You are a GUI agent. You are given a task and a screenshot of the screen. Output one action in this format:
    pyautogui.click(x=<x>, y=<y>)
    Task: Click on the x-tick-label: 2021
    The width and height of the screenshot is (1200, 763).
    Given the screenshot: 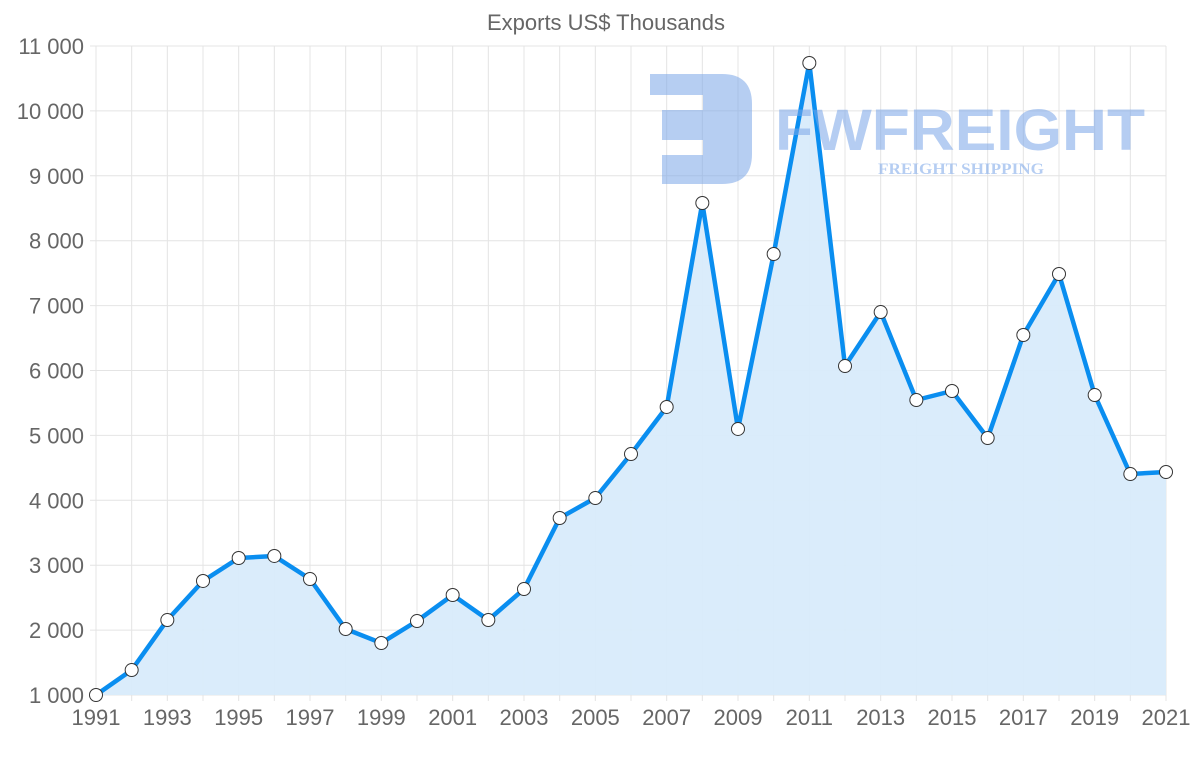 What is the action you would take?
    pyautogui.click(x=1166, y=717)
    